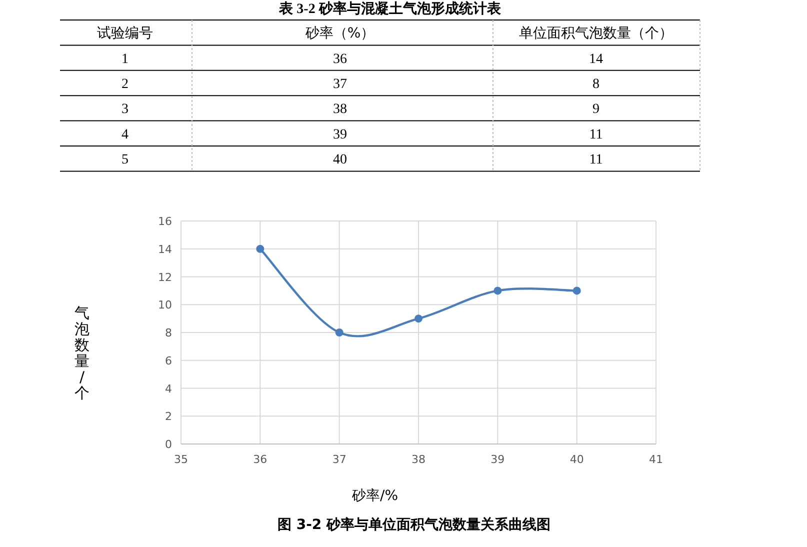 Image resolution: width=807 pixels, height=547 pixels. Describe the element at coordinates (165, 305) in the screenshot. I see `y-tick-label: 10` at that location.